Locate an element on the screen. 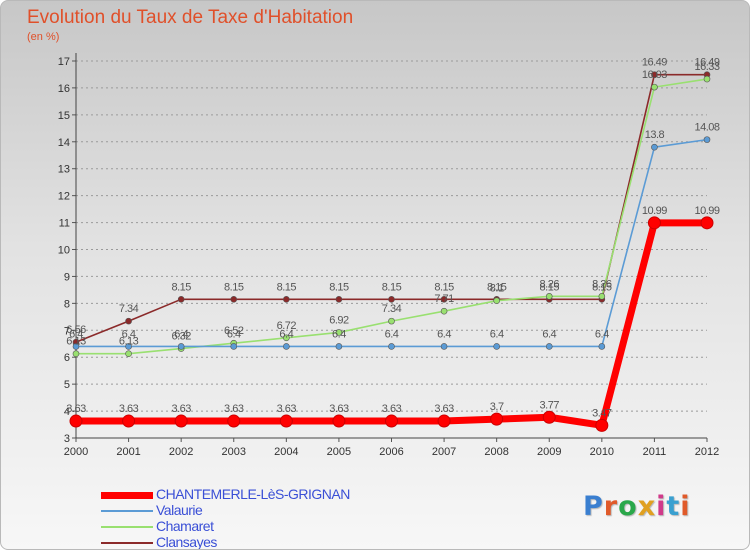 The width and height of the screenshot is (750, 550). y-tick-label: 5 is located at coordinates (67, 385).